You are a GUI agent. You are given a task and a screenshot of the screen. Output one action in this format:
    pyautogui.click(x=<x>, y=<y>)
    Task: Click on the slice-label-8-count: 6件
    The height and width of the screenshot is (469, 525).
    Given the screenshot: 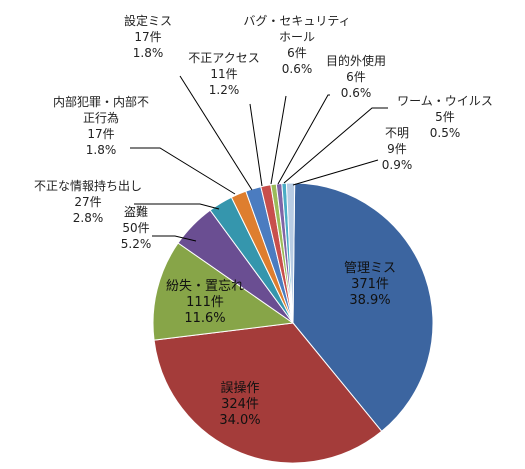 What is the action you would take?
    pyautogui.click(x=297, y=53)
    